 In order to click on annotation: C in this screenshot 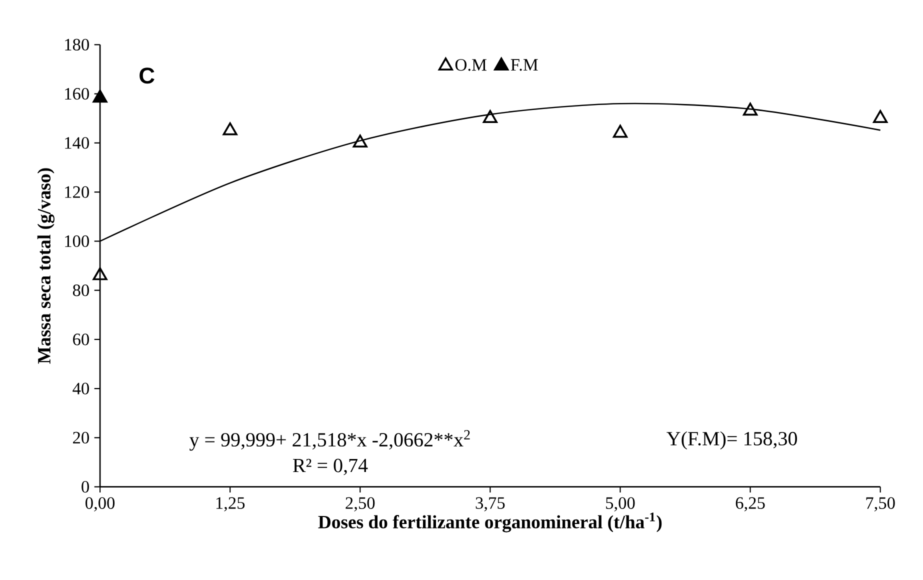, I will do `click(147, 76)`.